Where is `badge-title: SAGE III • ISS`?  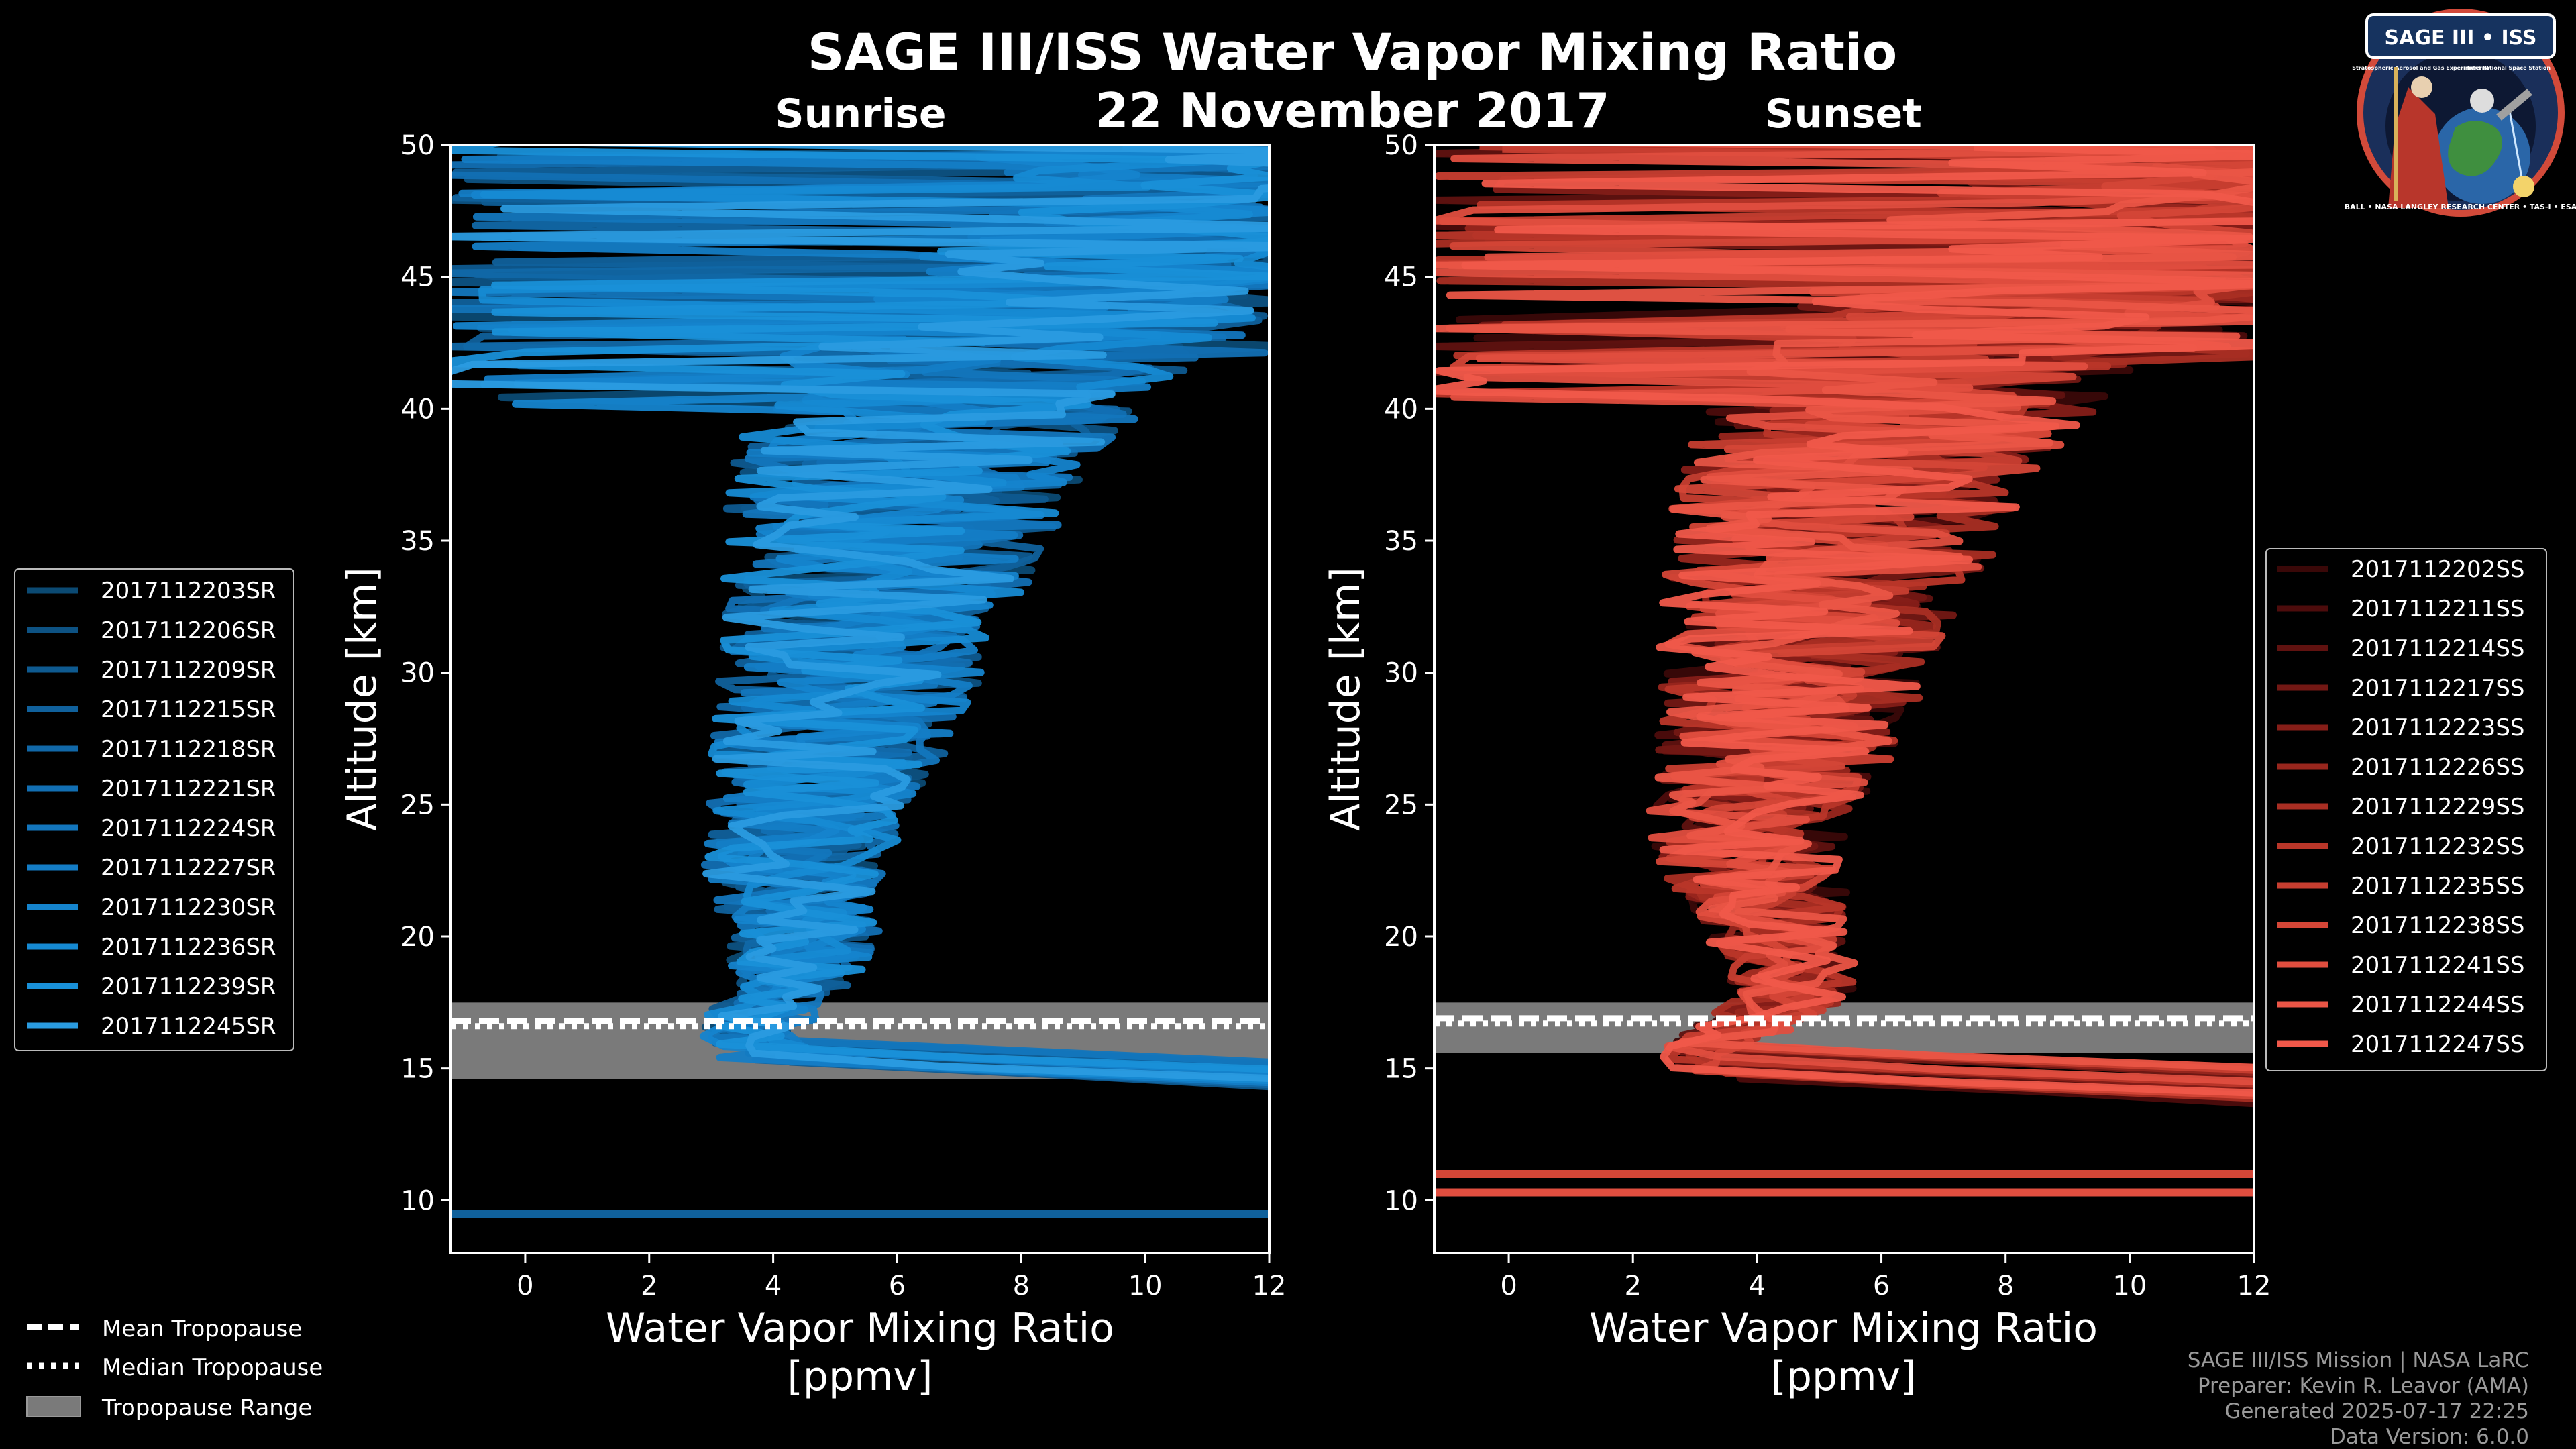 badge-title: SAGE III • ISS is located at coordinates (2461, 38).